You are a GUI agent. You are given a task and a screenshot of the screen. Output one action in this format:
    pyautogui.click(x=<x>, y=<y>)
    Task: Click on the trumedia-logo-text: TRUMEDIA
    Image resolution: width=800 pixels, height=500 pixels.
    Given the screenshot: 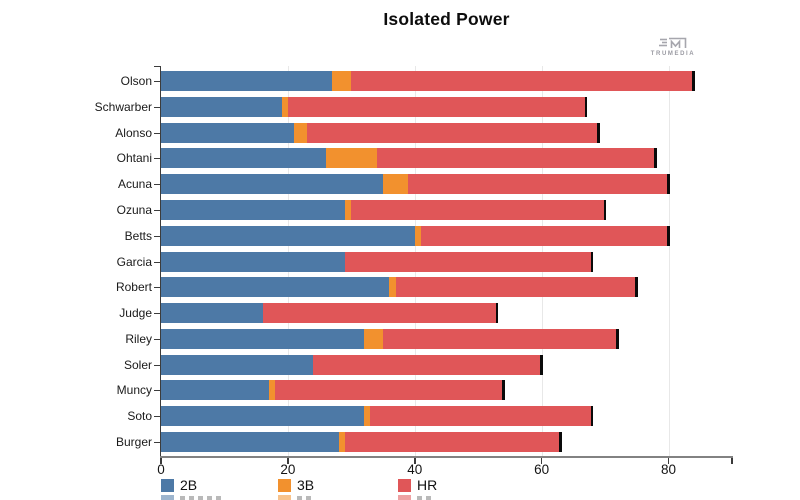 What is the action you would take?
    pyautogui.click(x=673, y=54)
    